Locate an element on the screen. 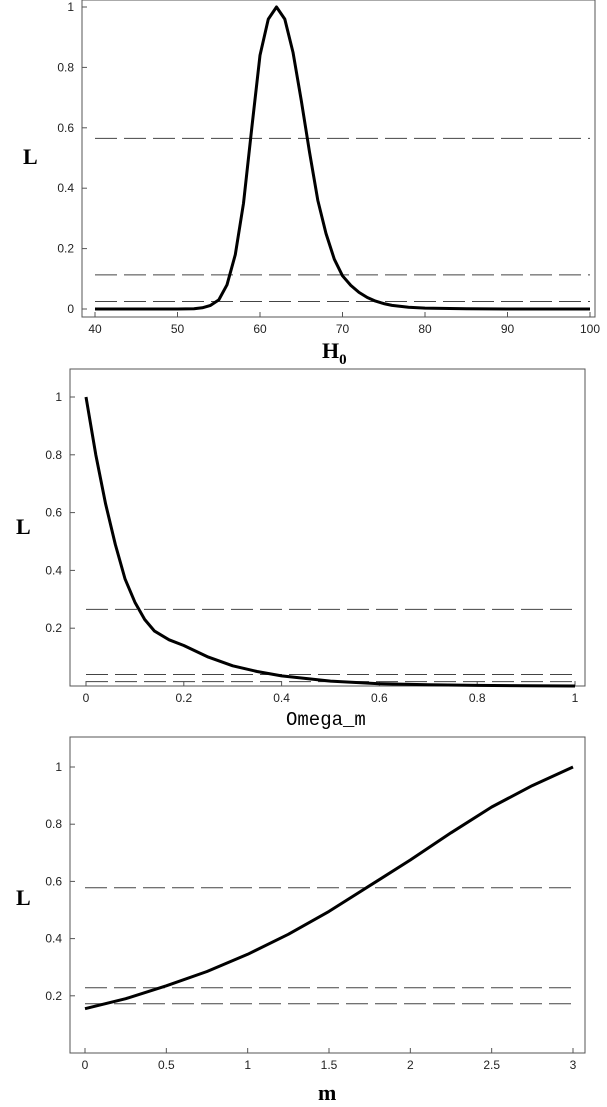 Image resolution: width=607 pixels, height=1107 pixels. x-tick-label-omega-m-5: 1 is located at coordinates (575, 698).